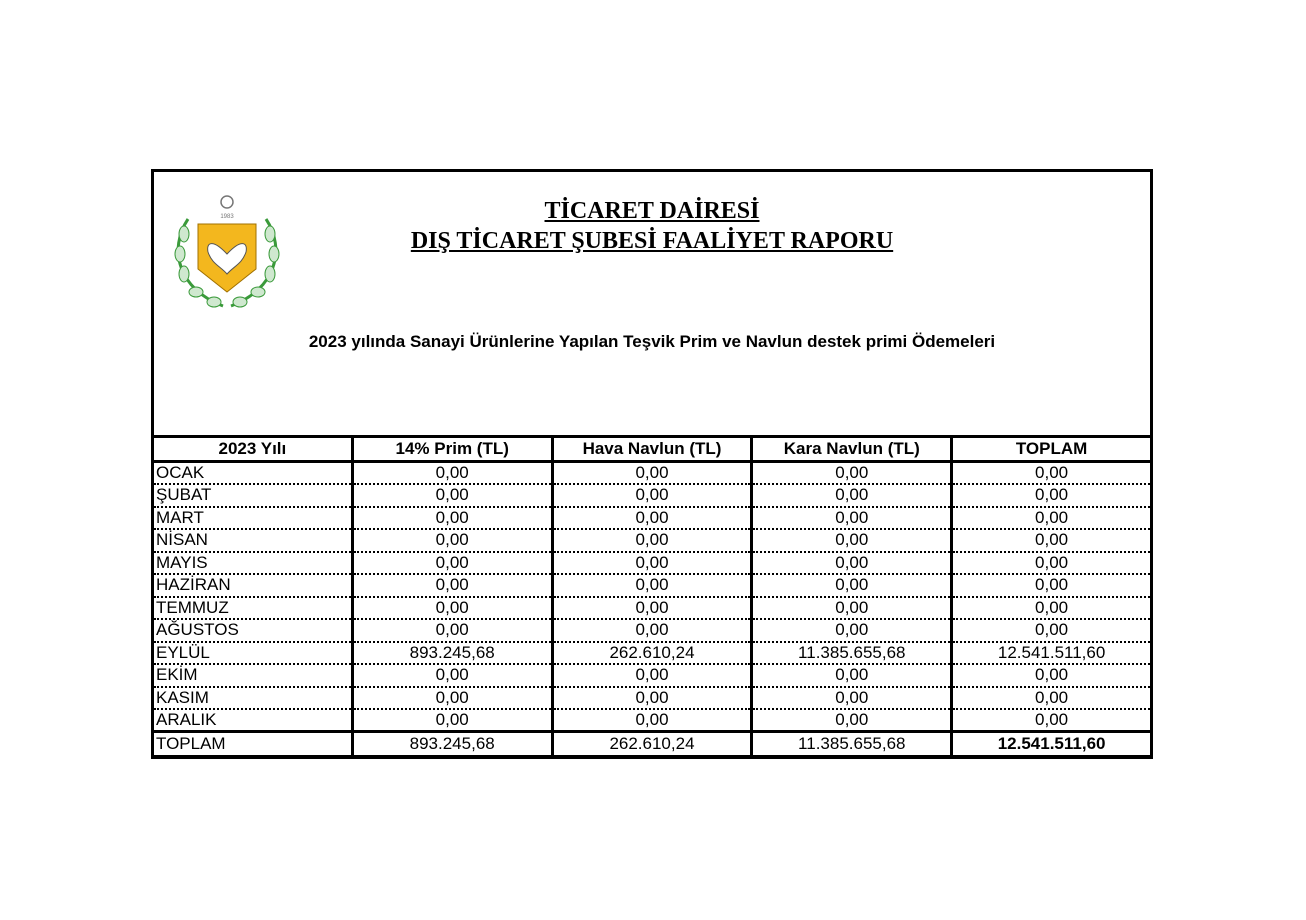 This screenshot has width=1306, height=920. What do you see at coordinates (252, 496) in the screenshot?
I see `month-cell: ŞUBAT` at bounding box center [252, 496].